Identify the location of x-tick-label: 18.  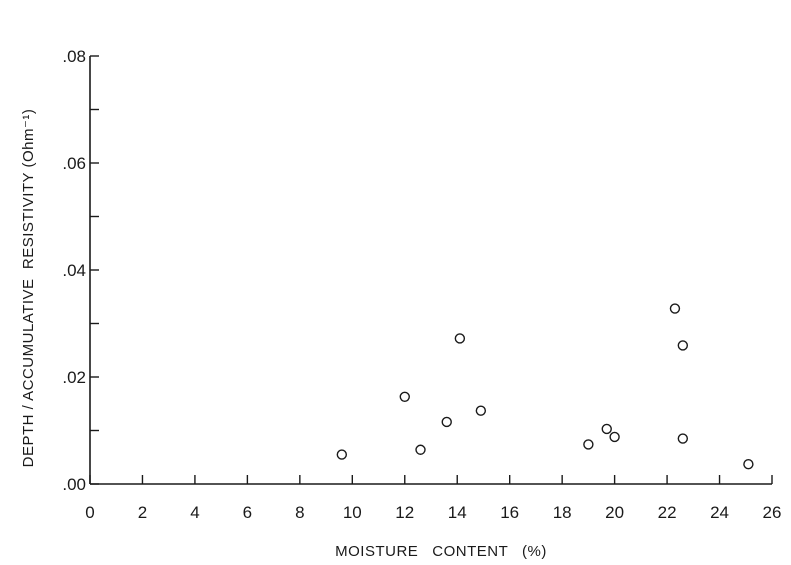
(562, 512).